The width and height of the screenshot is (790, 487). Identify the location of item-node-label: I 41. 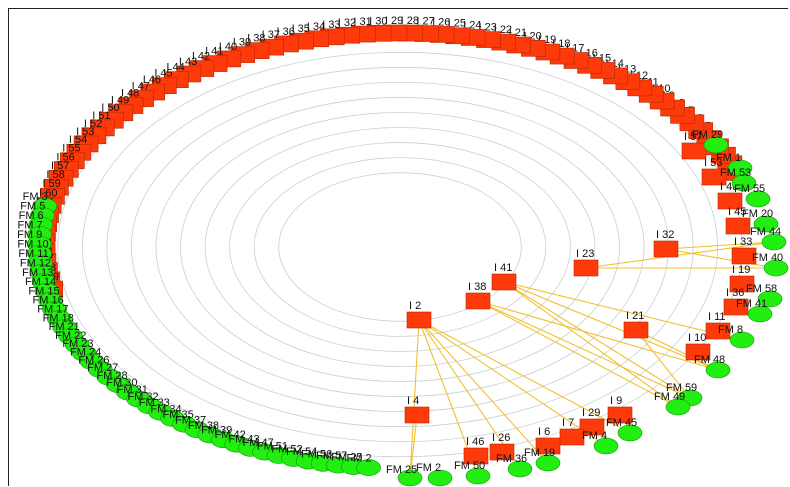
(214, 52).